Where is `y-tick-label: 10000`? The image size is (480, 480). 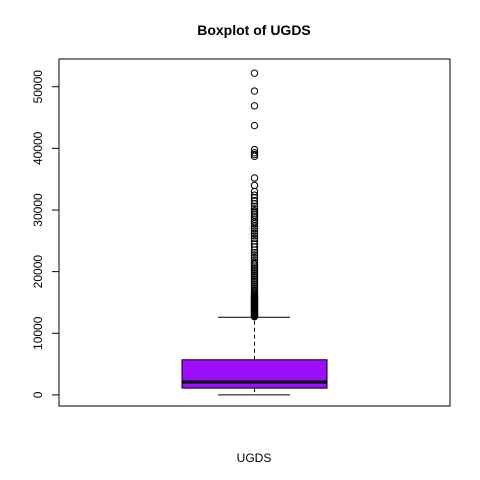 y-tick-label: 10000 is located at coordinates (38, 333).